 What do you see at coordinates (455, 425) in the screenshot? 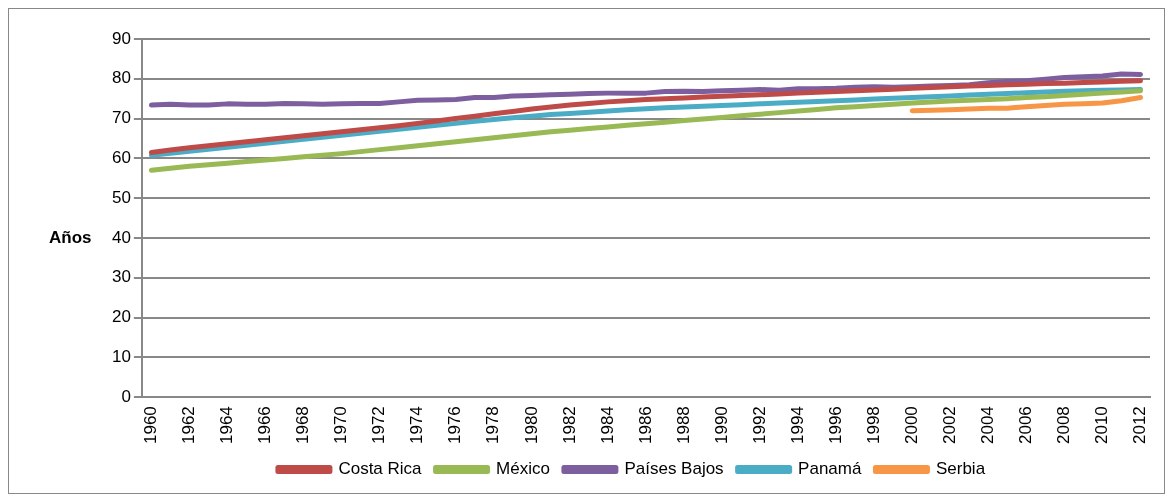
I see `x-tick-label: 1976` at bounding box center [455, 425].